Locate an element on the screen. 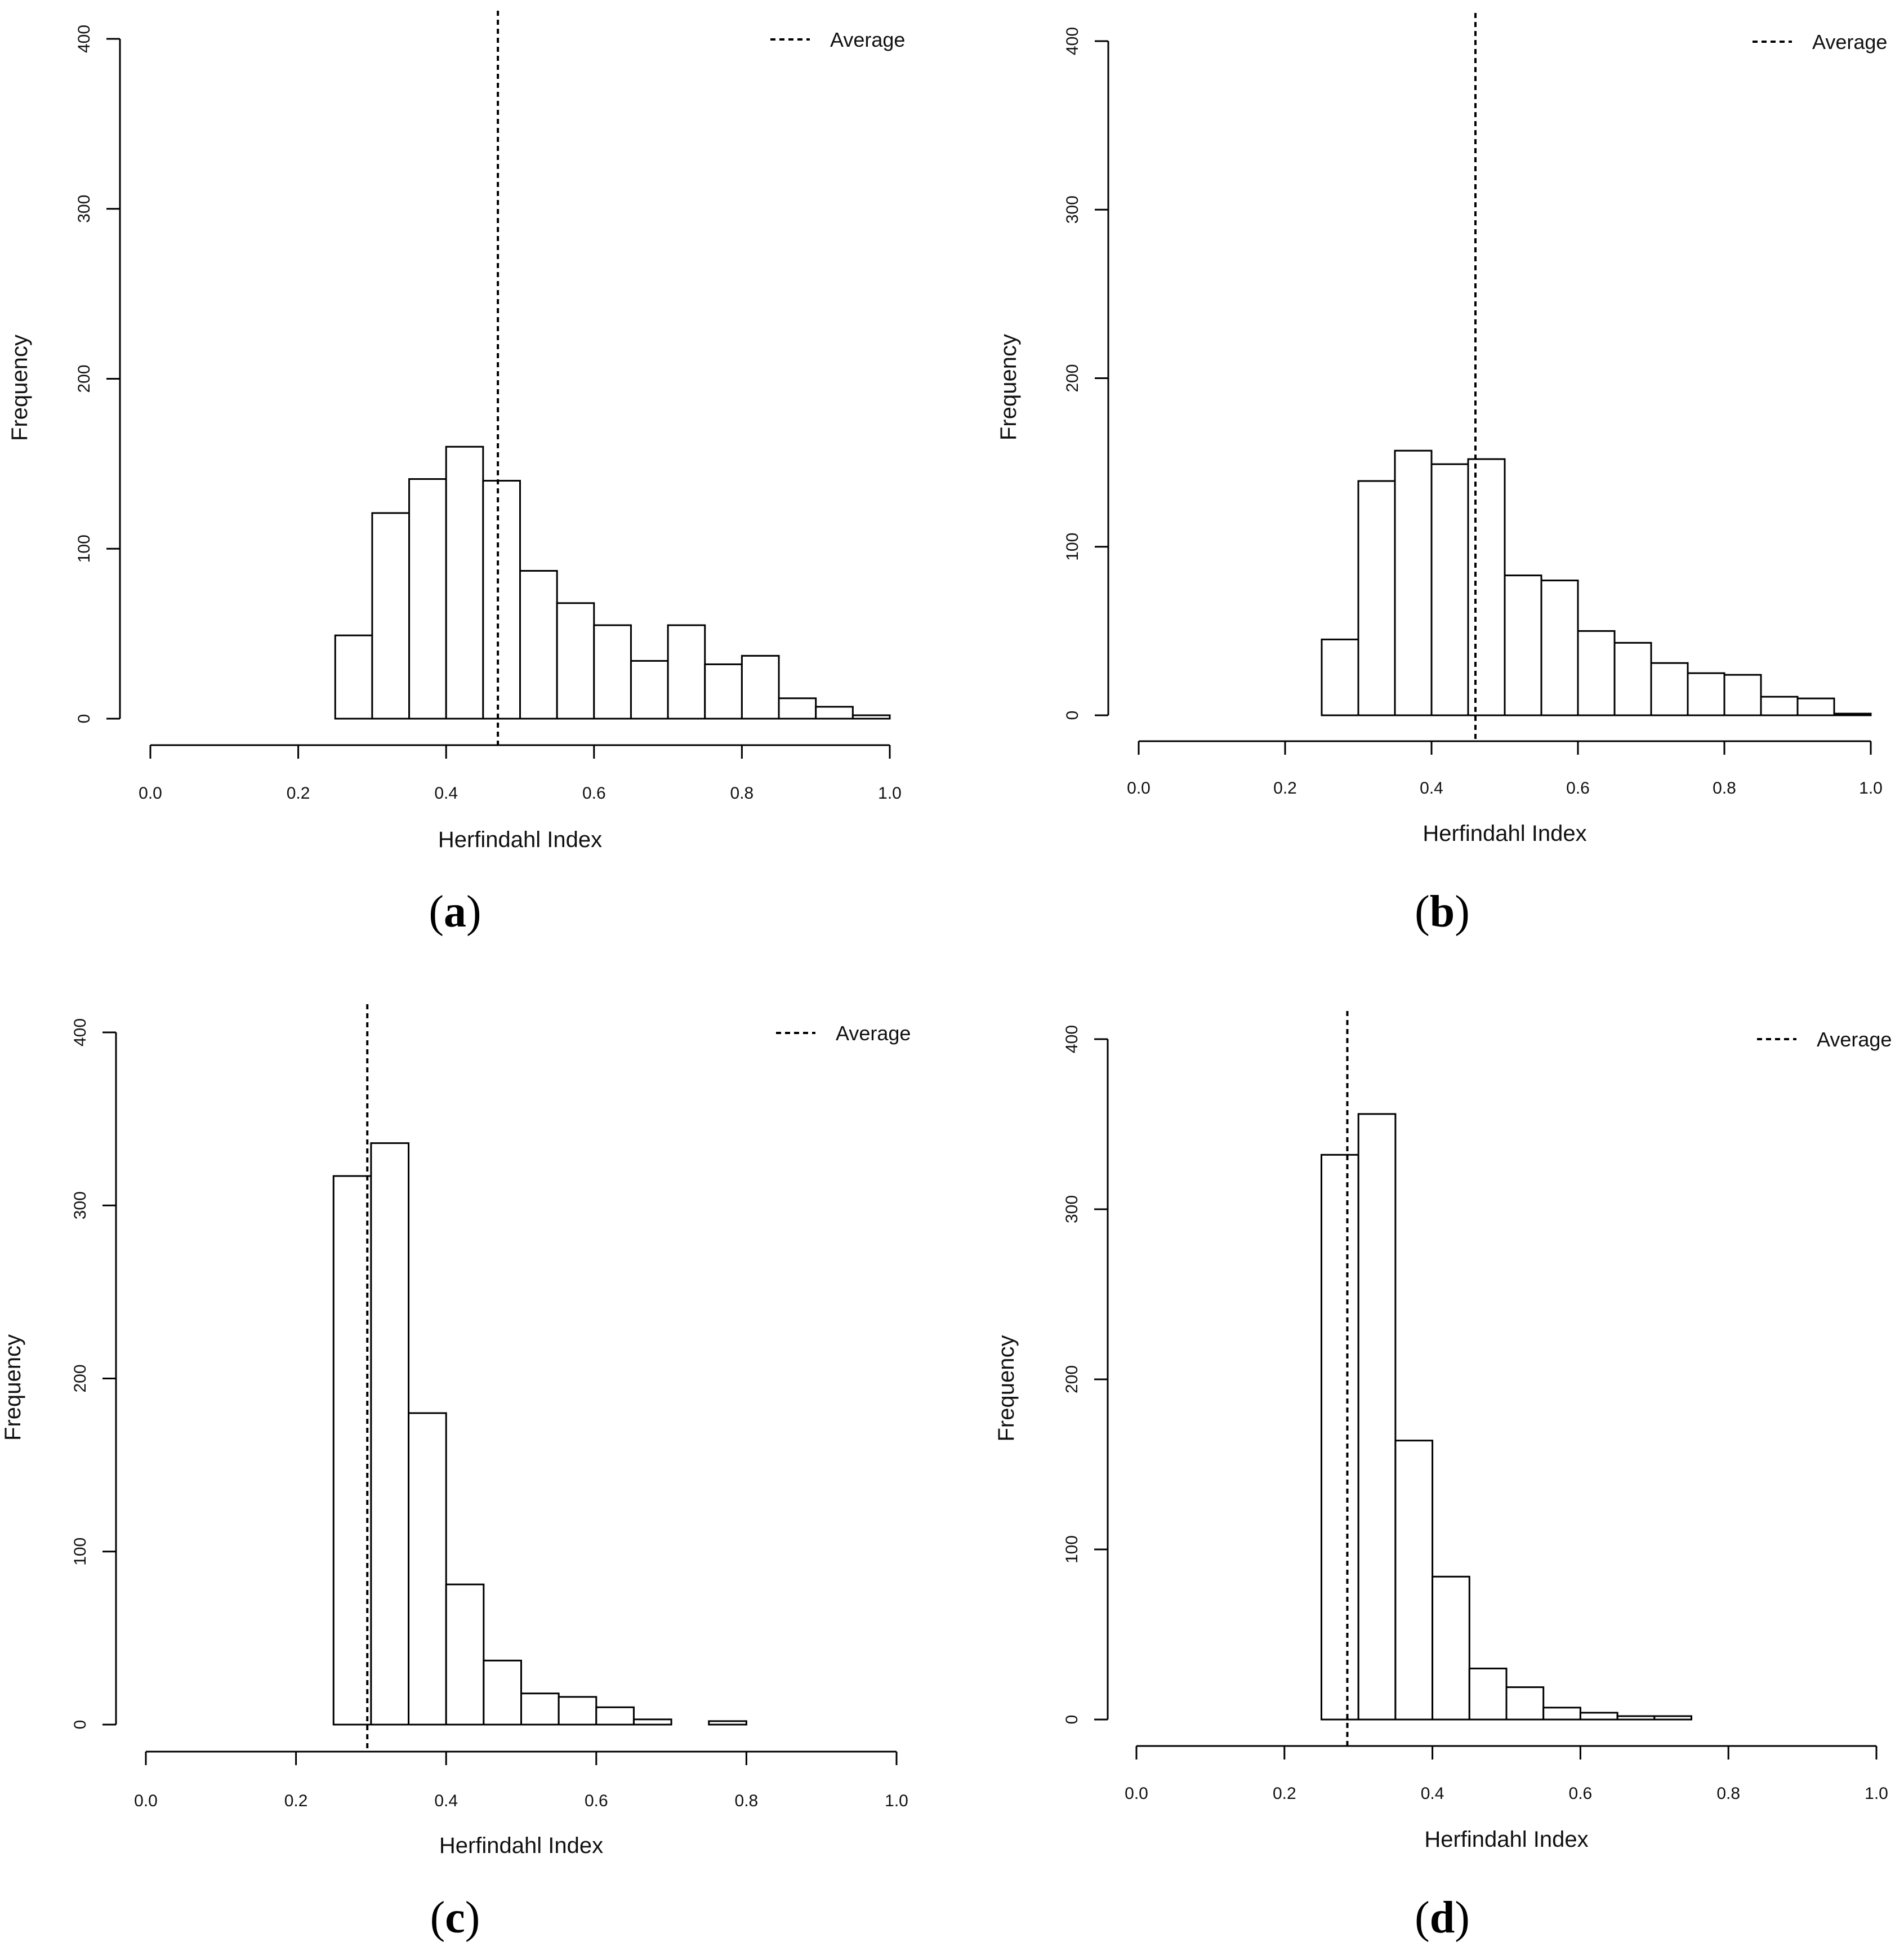  panel-label: (b) is located at coordinates (1442, 912).